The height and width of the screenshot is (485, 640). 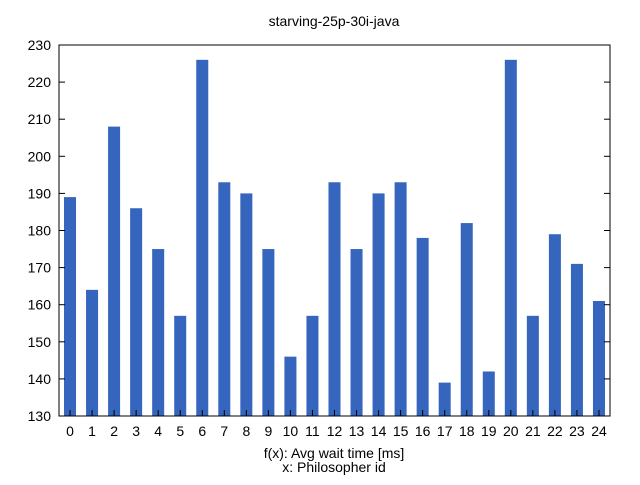 What do you see at coordinates (40, 193) in the screenshot?
I see `y-tick-label: 190` at bounding box center [40, 193].